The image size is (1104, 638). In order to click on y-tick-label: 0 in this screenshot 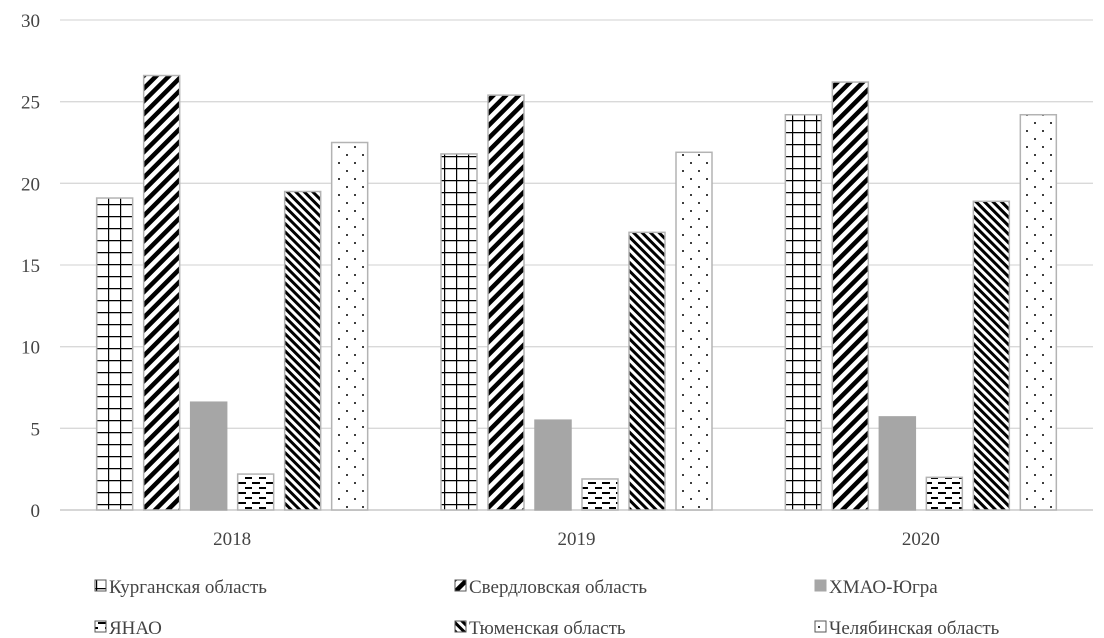, I will do `click(36, 511)`.